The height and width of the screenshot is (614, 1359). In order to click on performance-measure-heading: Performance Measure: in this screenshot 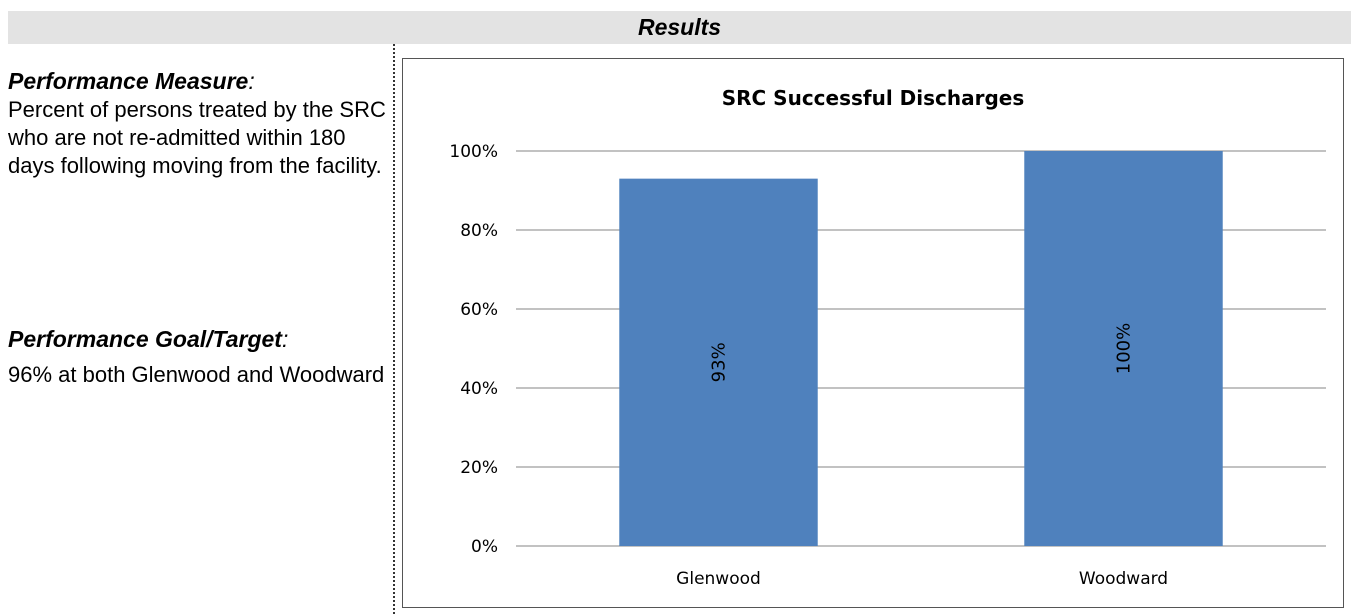, I will do `click(131, 81)`.